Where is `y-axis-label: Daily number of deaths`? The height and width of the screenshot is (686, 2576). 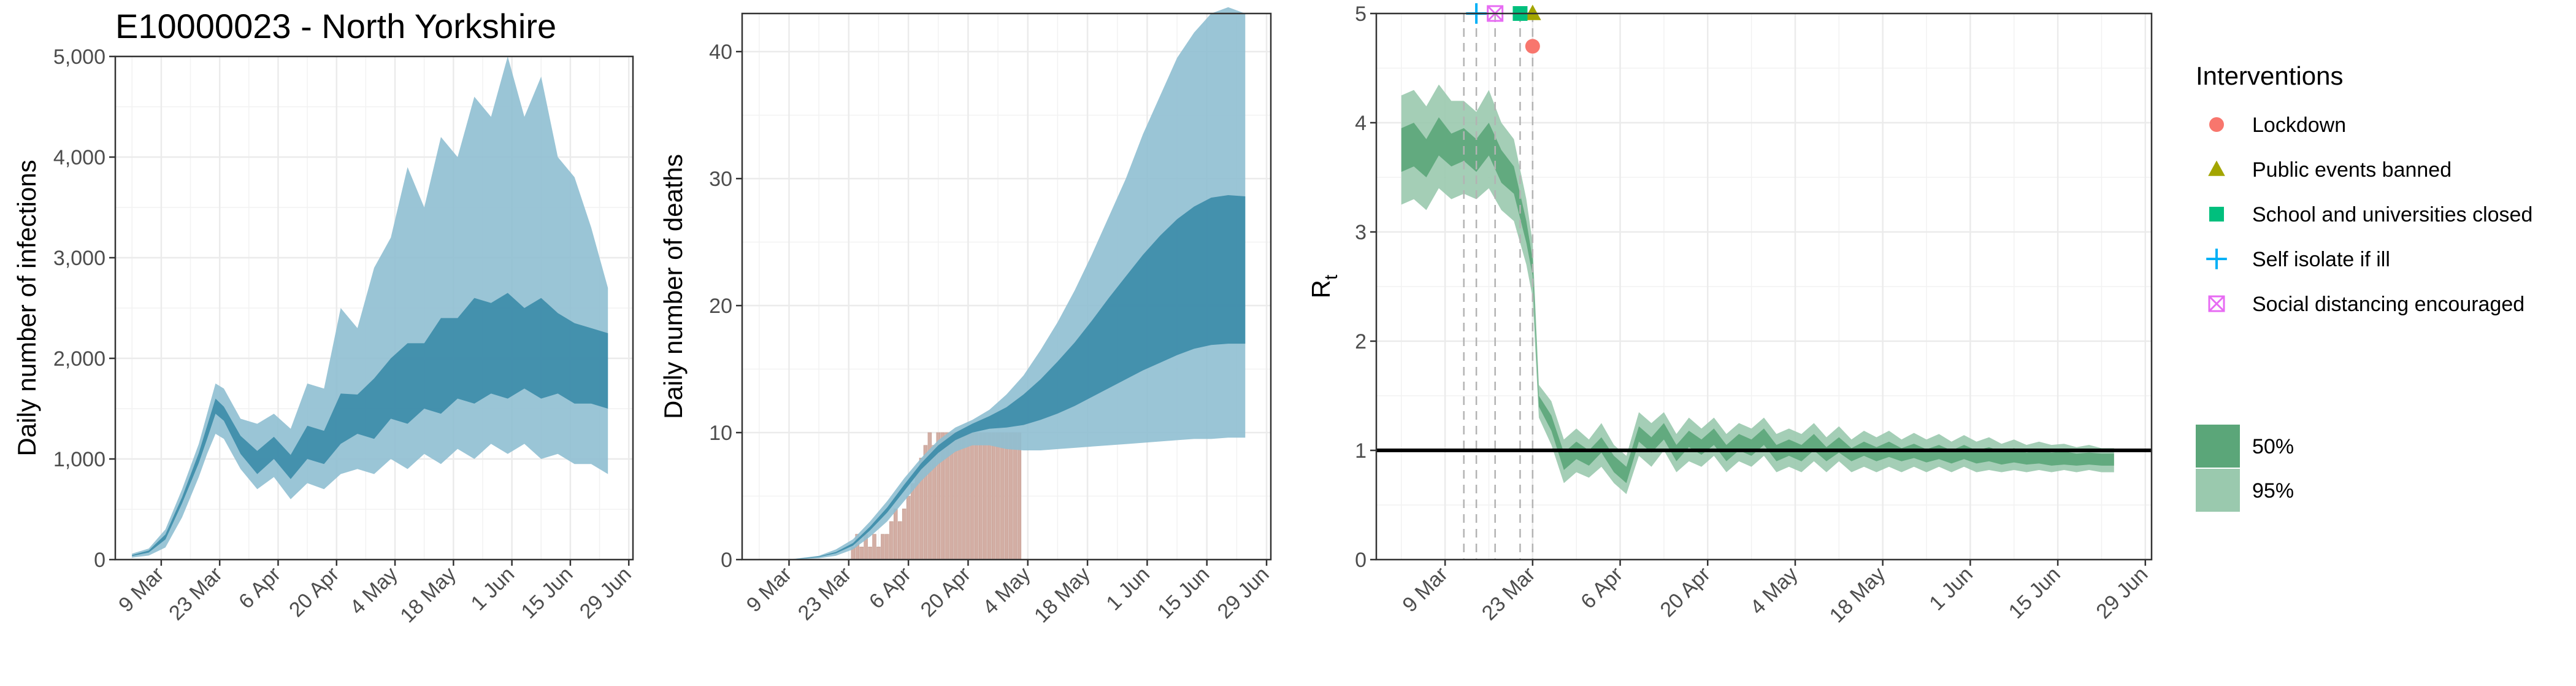 y-axis-label: Daily number of deaths is located at coordinates (673, 286).